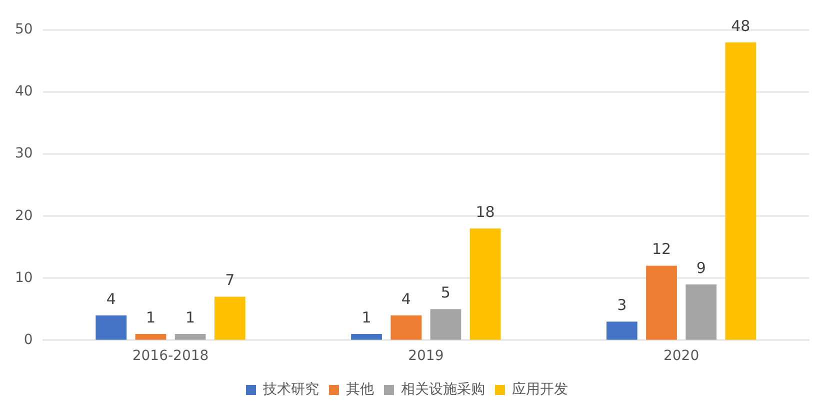  Describe the element at coordinates (540, 390) in the screenshot. I see `legend-label: 应用开发` at that location.